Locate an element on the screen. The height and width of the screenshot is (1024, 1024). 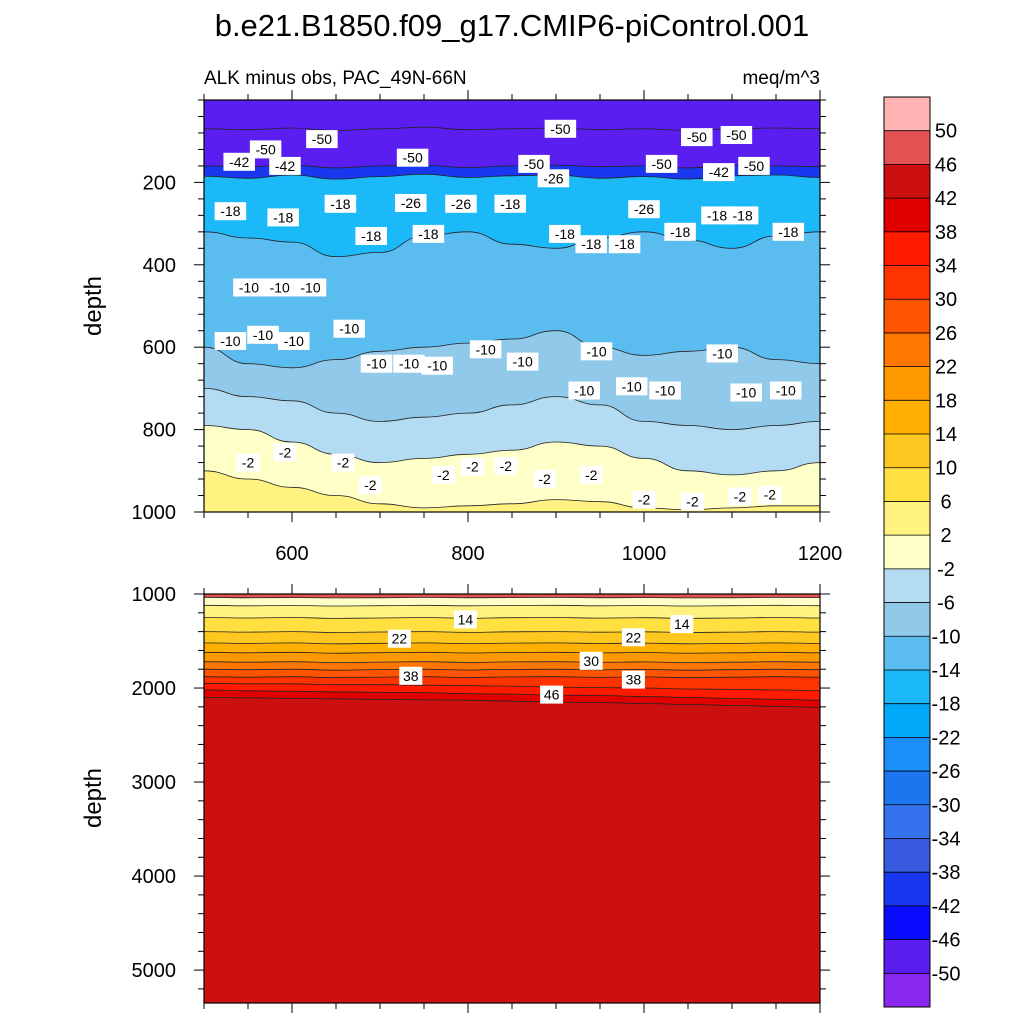
contour-label: -42 is located at coordinates (285, 165).